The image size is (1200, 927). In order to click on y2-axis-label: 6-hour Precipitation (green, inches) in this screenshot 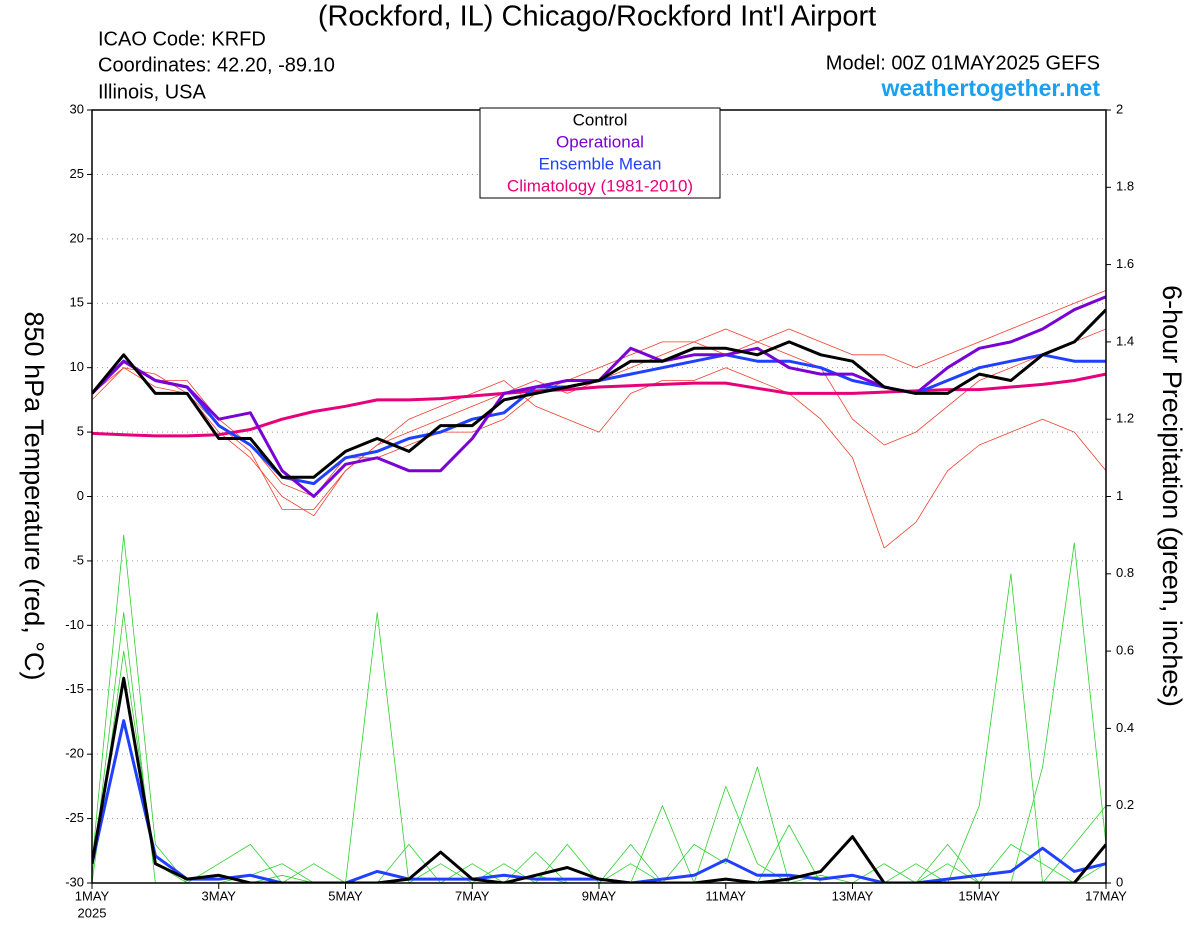, I will do `click(1172, 496)`.